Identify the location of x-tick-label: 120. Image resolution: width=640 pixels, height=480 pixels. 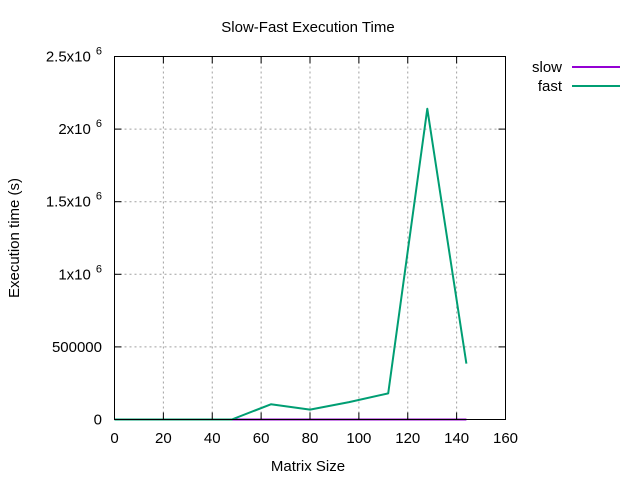
(407, 438).